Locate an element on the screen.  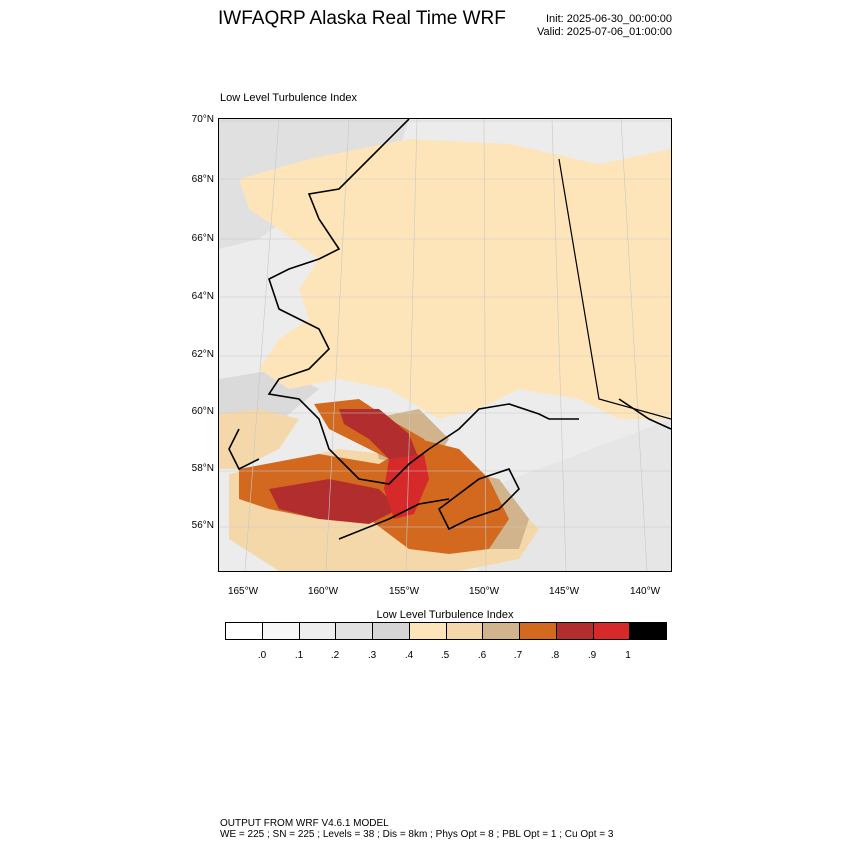
lon-label-150w: 150°W is located at coordinates (484, 591).